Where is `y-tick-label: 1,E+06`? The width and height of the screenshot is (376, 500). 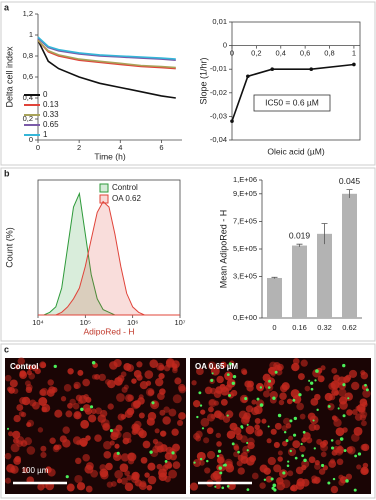 y-tick-label: 1,E+06 is located at coordinates (245, 179).